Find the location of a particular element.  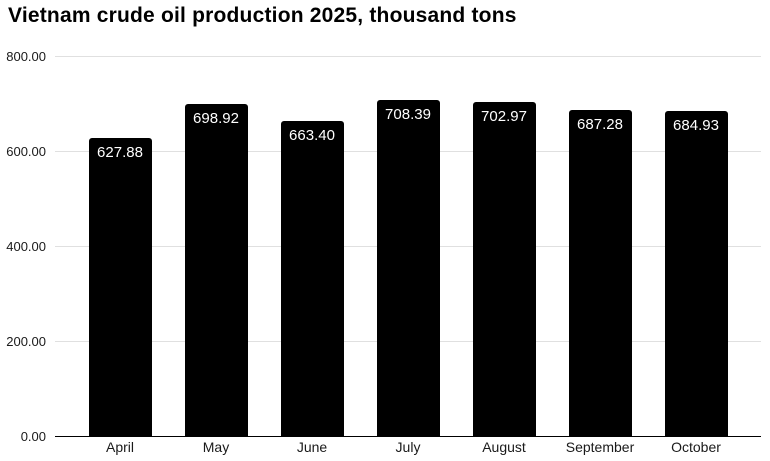

x-tick-june: June is located at coordinates (312, 447).